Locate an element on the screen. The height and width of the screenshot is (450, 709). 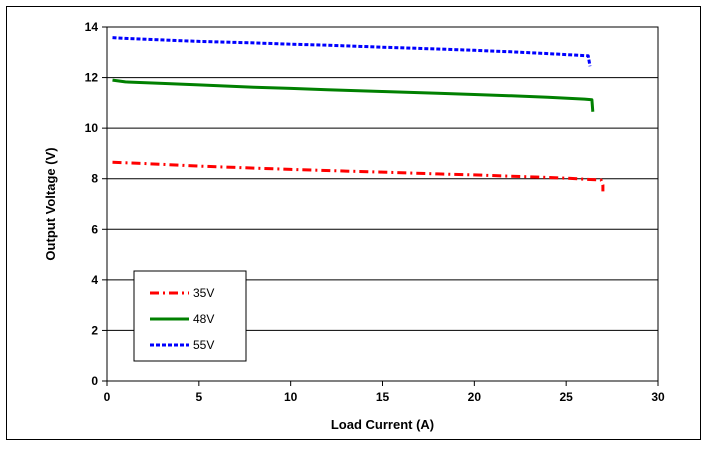
y-tick-label: 2 is located at coordinates (94, 330).